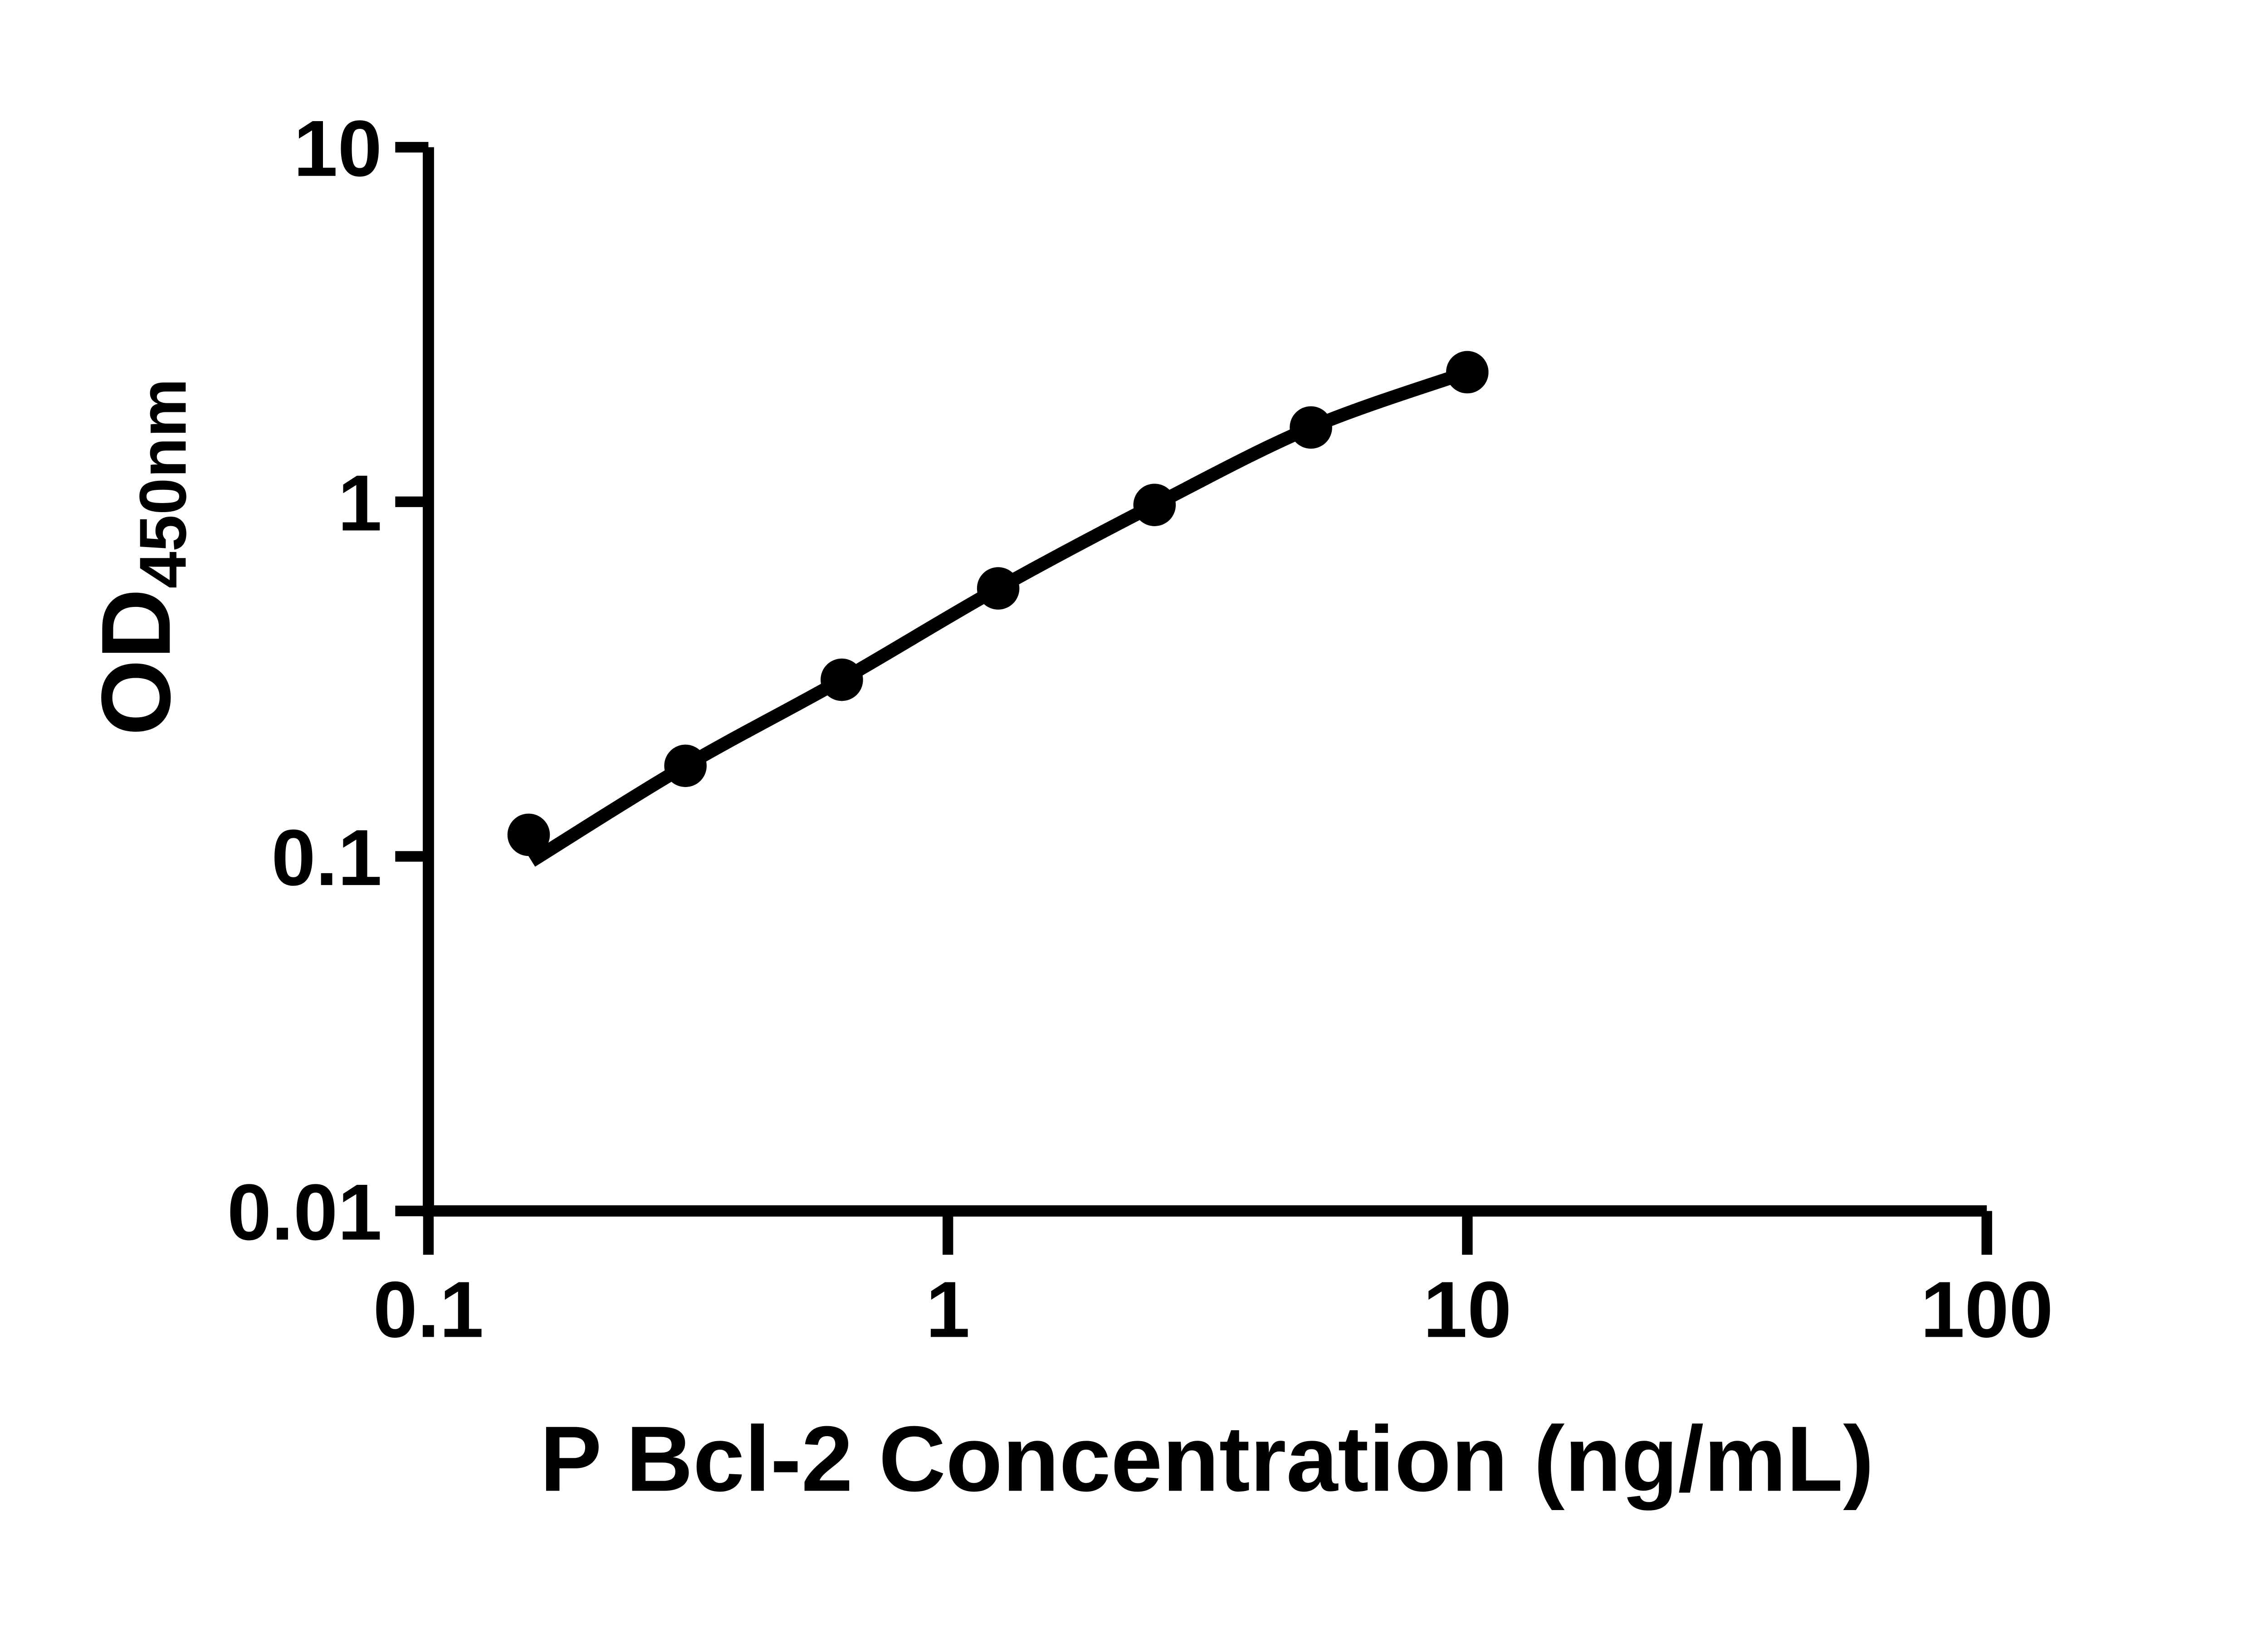 The width and height of the screenshot is (2268, 1633). What do you see at coordinates (1207, 1459) in the screenshot?
I see `x-axis-title: P Bcl-2 Concentration (ng/mL)` at bounding box center [1207, 1459].